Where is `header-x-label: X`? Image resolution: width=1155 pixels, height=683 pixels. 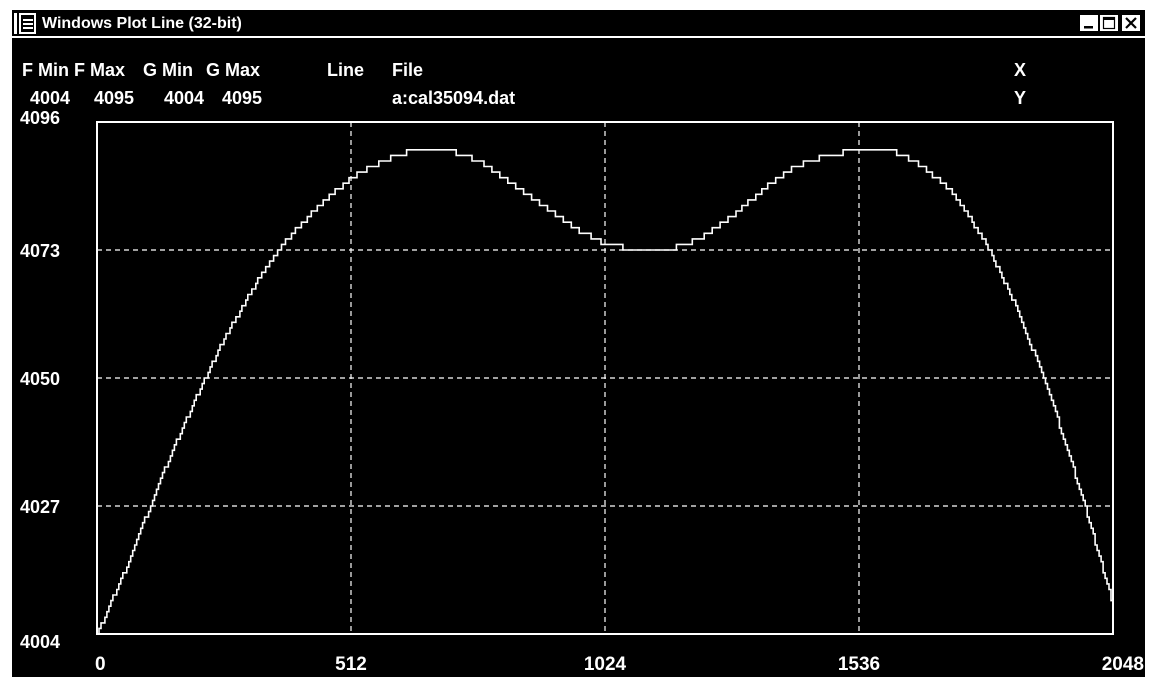
header-x-label: X is located at coordinates (1020, 70).